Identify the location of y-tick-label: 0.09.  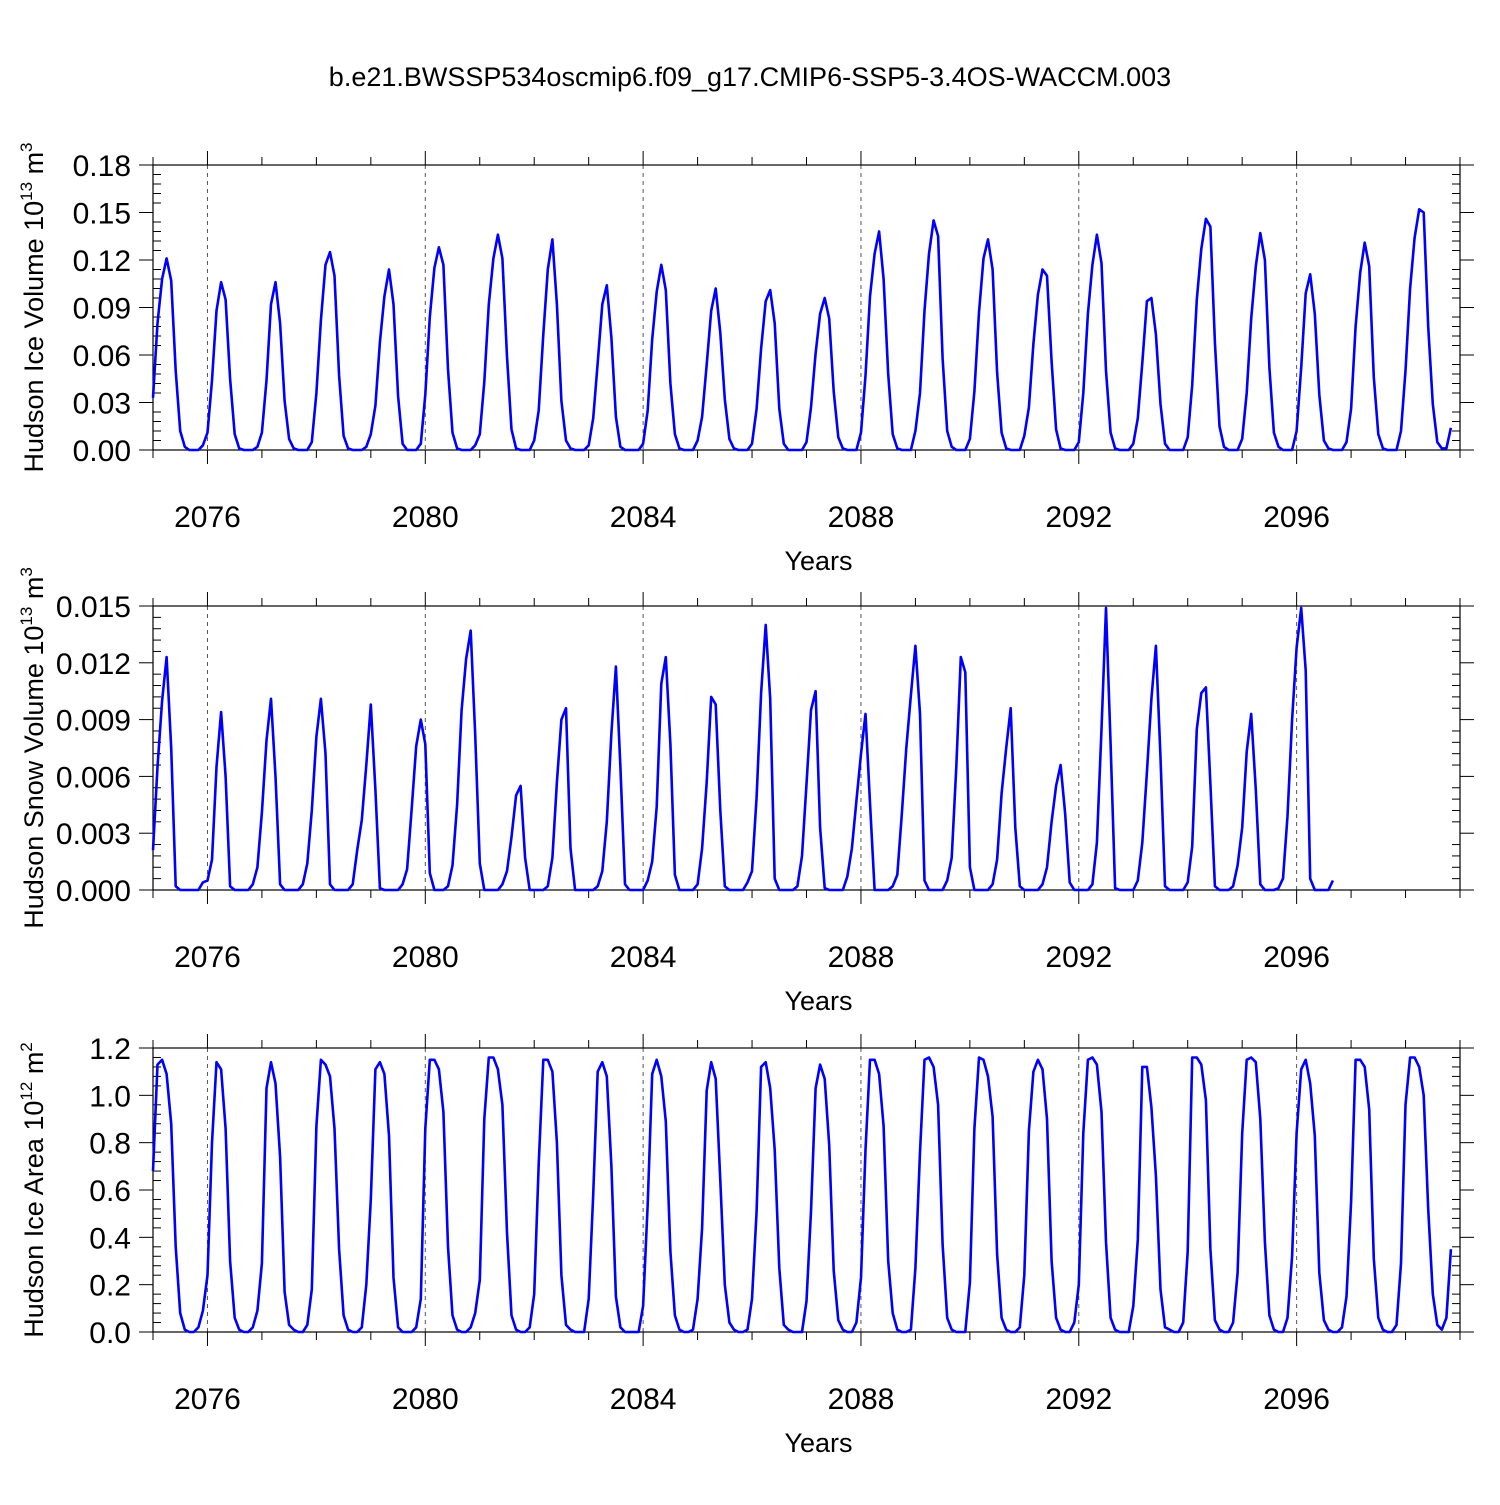
(102, 309).